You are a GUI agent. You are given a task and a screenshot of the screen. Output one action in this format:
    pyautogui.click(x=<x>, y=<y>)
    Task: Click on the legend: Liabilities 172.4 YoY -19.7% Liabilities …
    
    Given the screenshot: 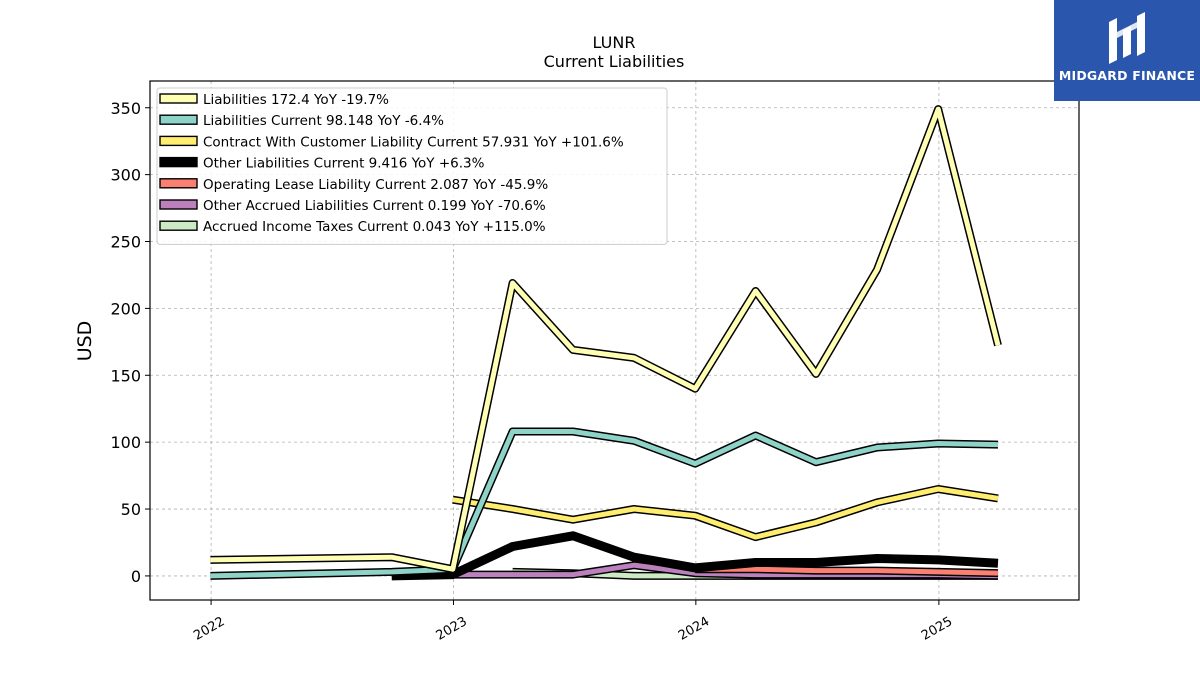 What is the action you would take?
    pyautogui.click(x=412, y=166)
    